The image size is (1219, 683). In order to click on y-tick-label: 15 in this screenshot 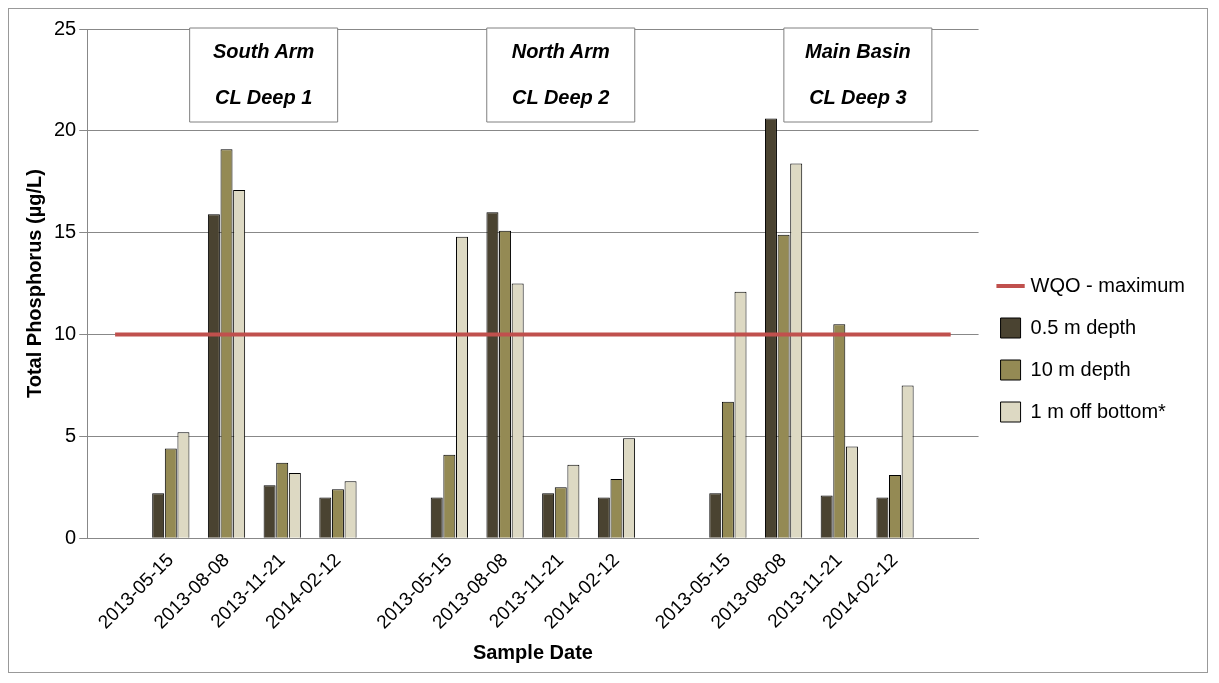, I will do `click(65, 231)`.